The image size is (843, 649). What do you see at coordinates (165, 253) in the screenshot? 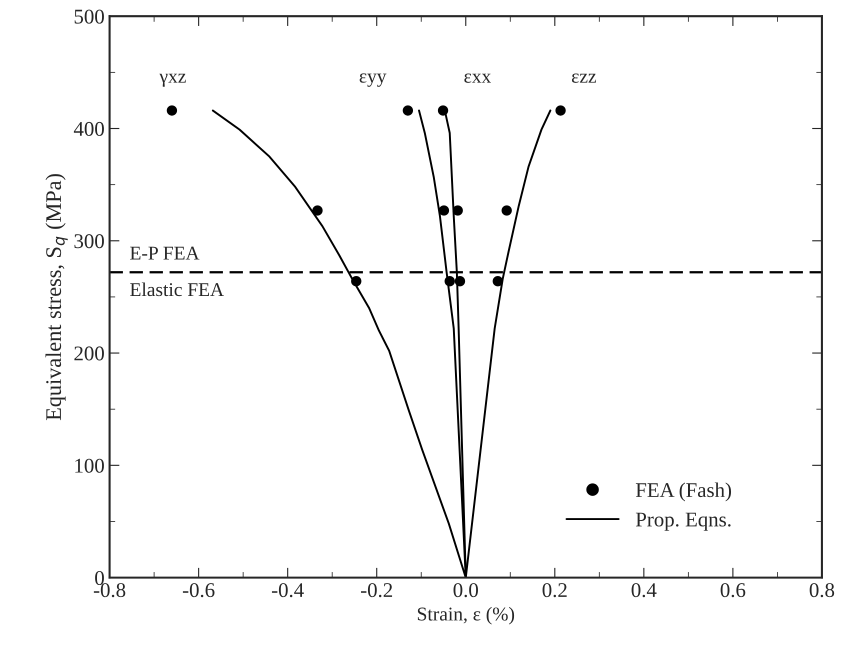
I see `annotation: E-P FEA` at bounding box center [165, 253].